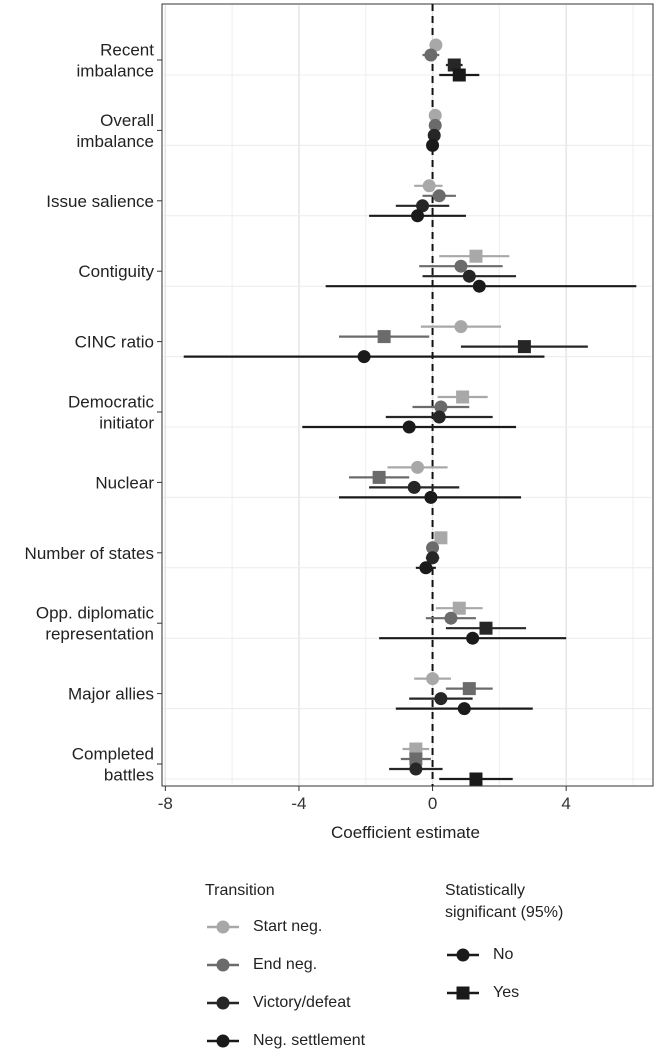 This screenshot has width=660, height=1062. What do you see at coordinates (464, 709) in the screenshot?
I see `point-major-allies-neg-settlement` at bounding box center [464, 709].